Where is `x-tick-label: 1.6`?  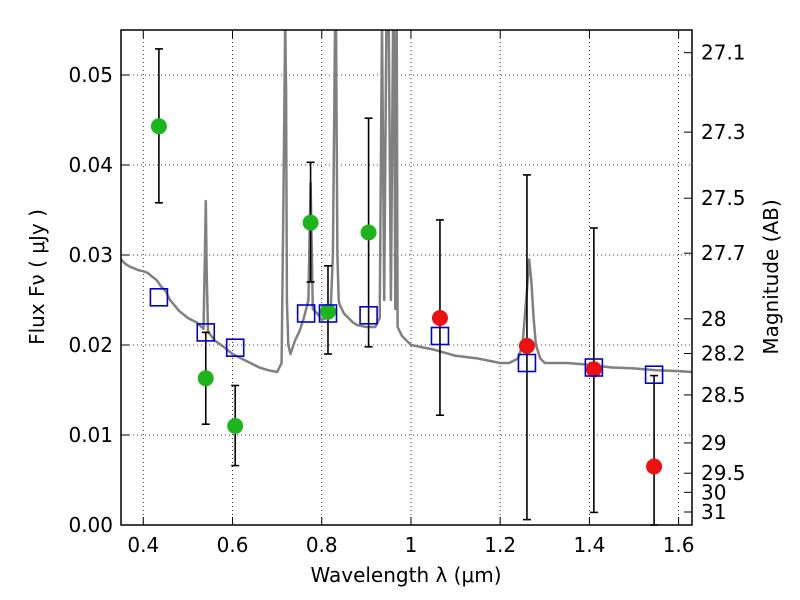 x-tick-label: 1.6 is located at coordinates (679, 545).